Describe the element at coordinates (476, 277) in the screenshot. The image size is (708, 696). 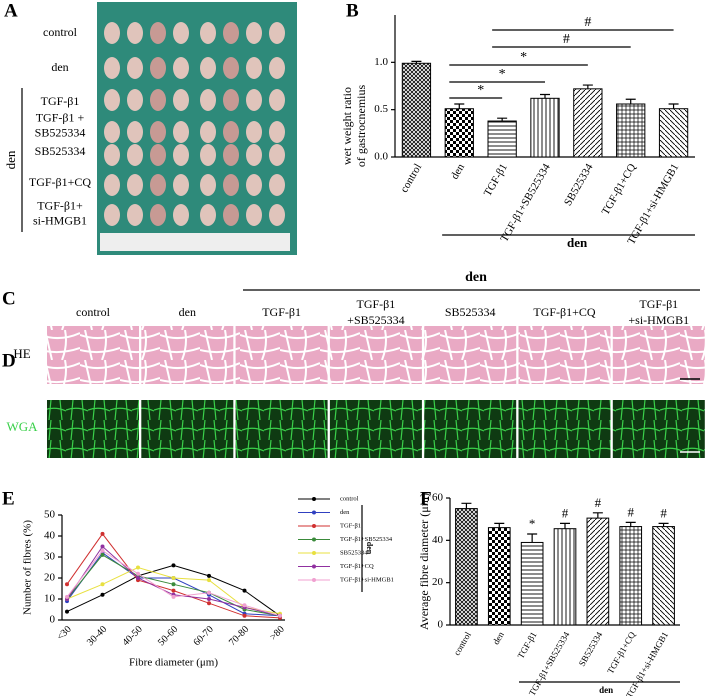
I see `den-header: den` at that location.